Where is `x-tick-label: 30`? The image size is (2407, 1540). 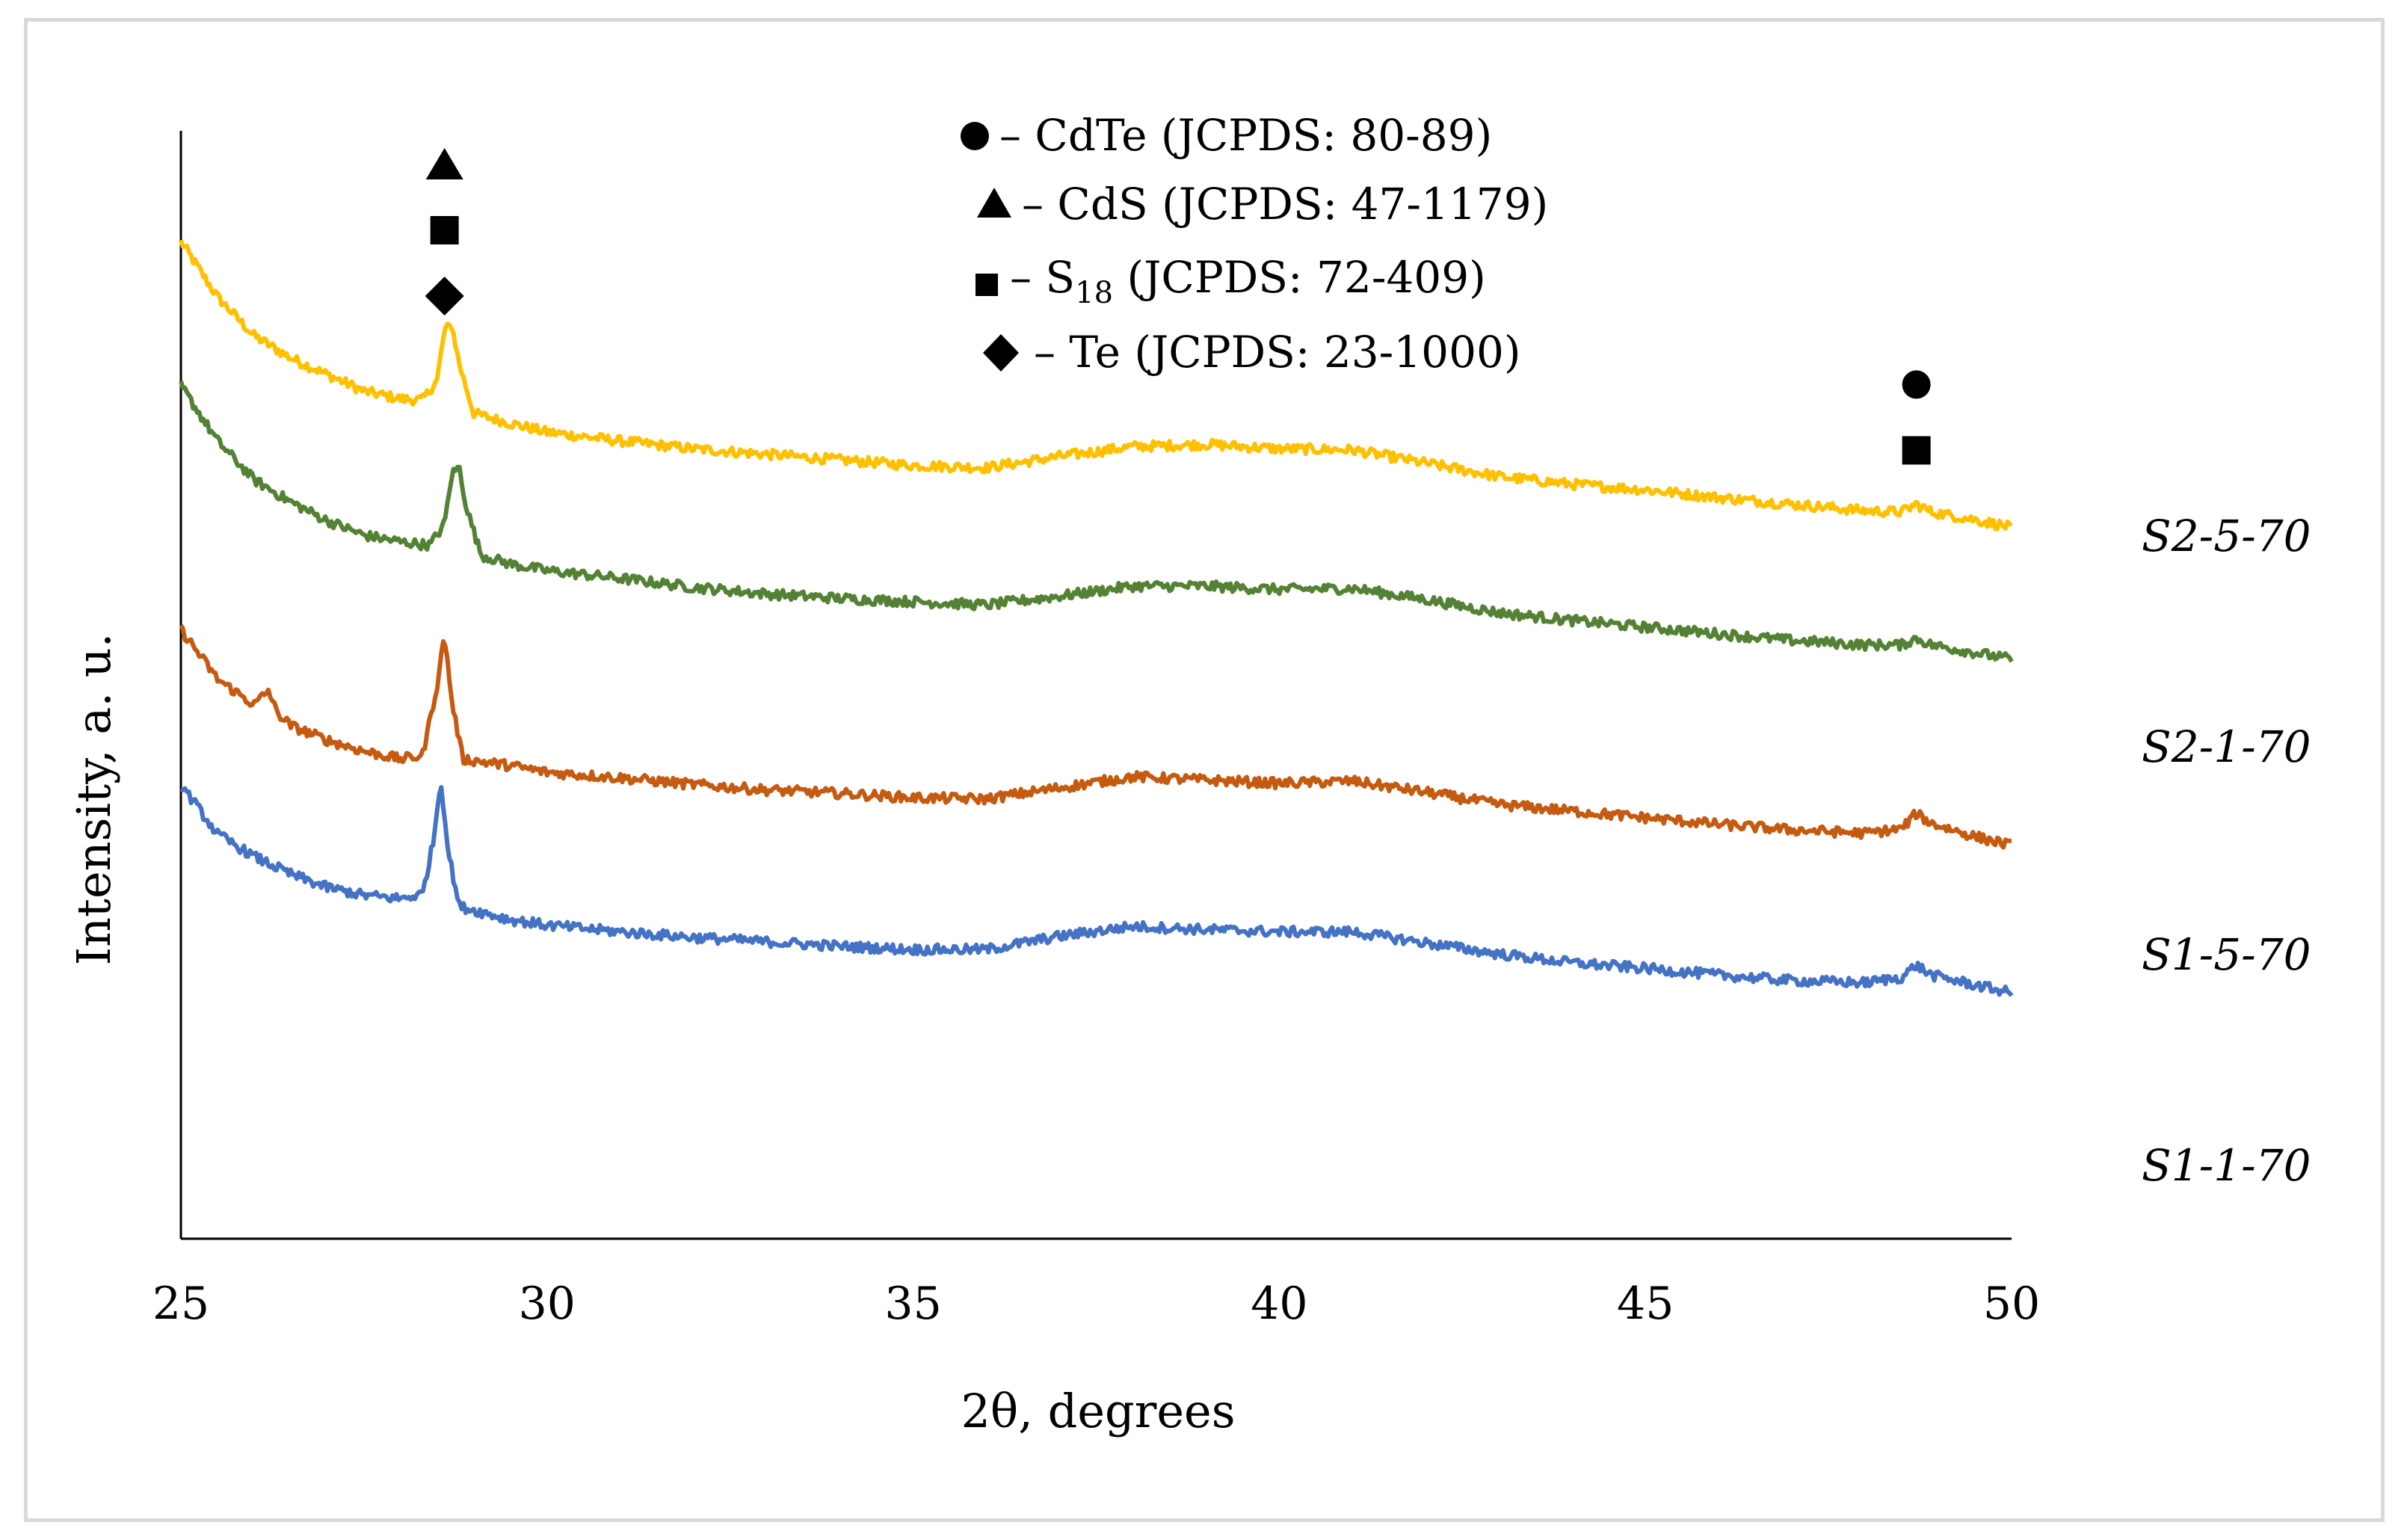 x-tick-label: 30 is located at coordinates (547, 1304).